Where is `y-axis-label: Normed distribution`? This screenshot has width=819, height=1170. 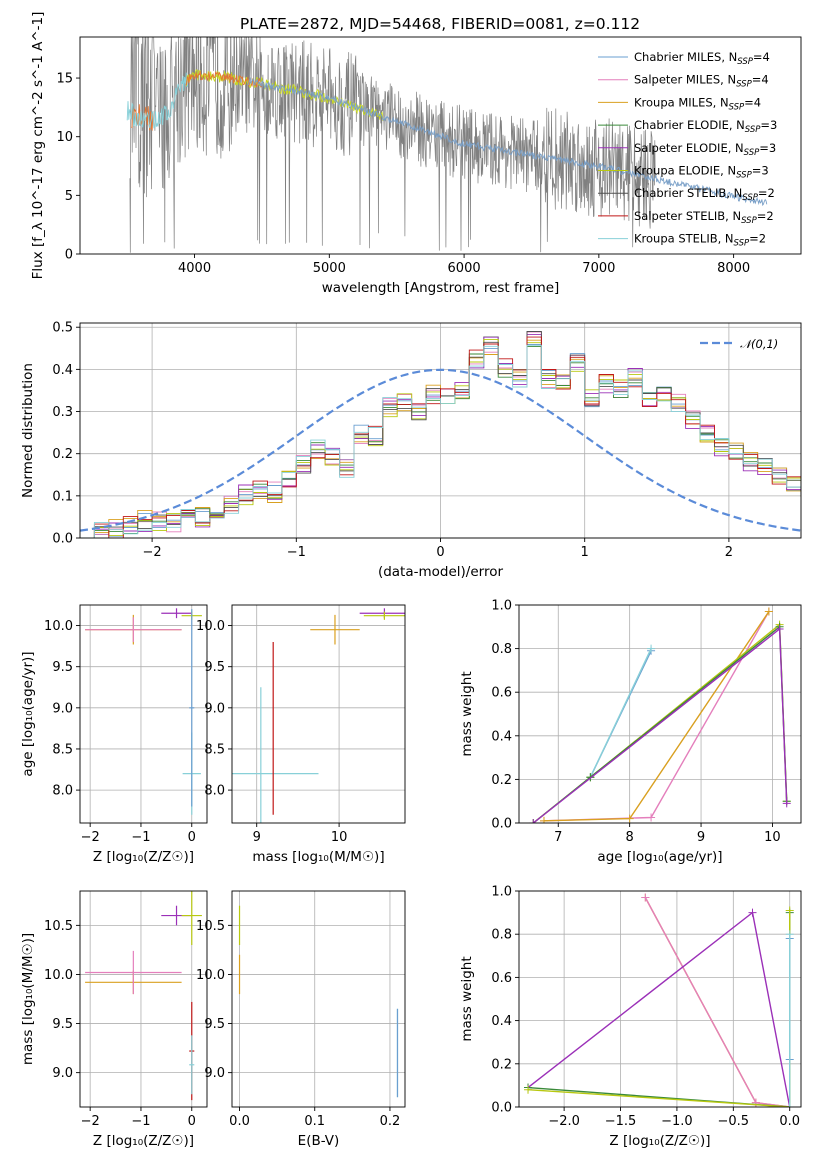 y-axis-label: Normed distribution is located at coordinates (28, 430).